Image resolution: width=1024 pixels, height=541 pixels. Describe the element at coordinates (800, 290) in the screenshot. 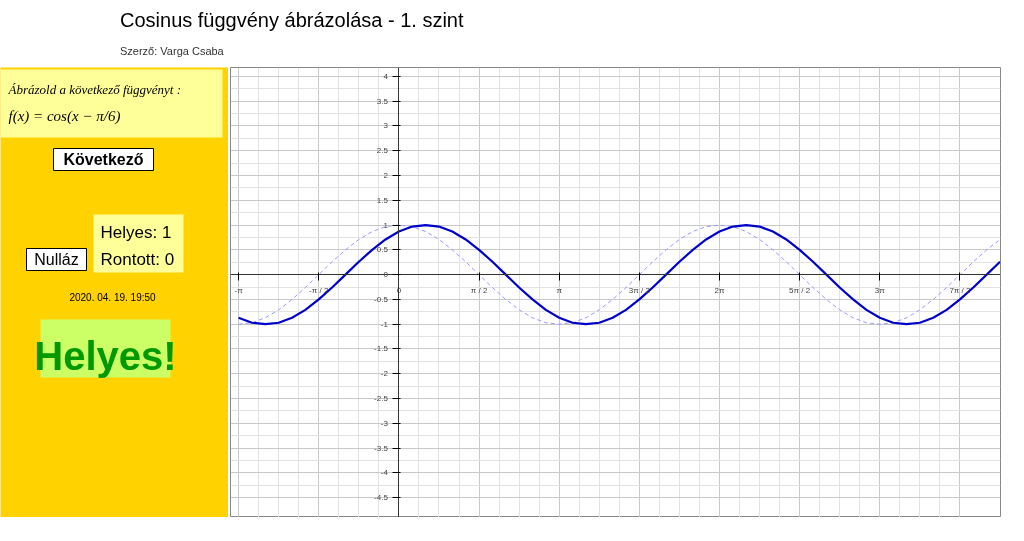

I see `x-tick-label: 5π / 2` at that location.